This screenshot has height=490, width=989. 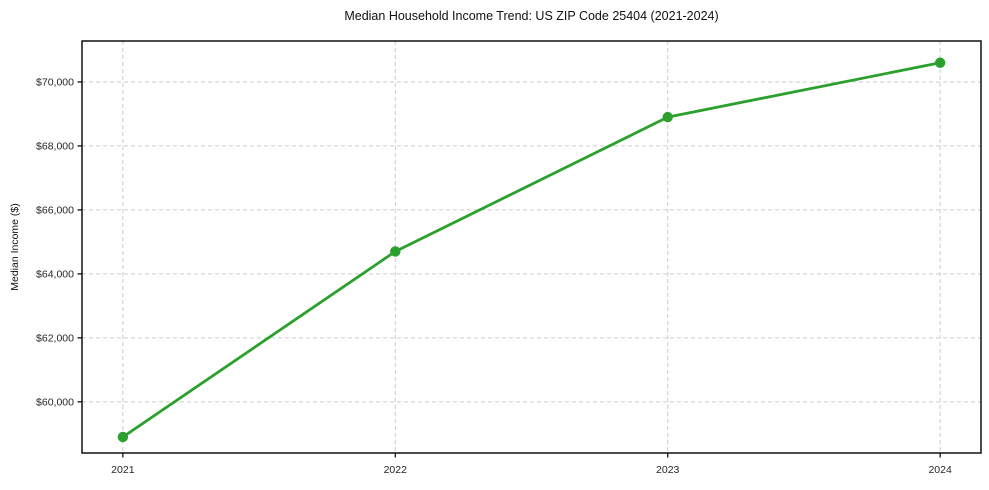 What do you see at coordinates (396, 470) in the screenshot?
I see `x-tick-label: 2022` at bounding box center [396, 470].